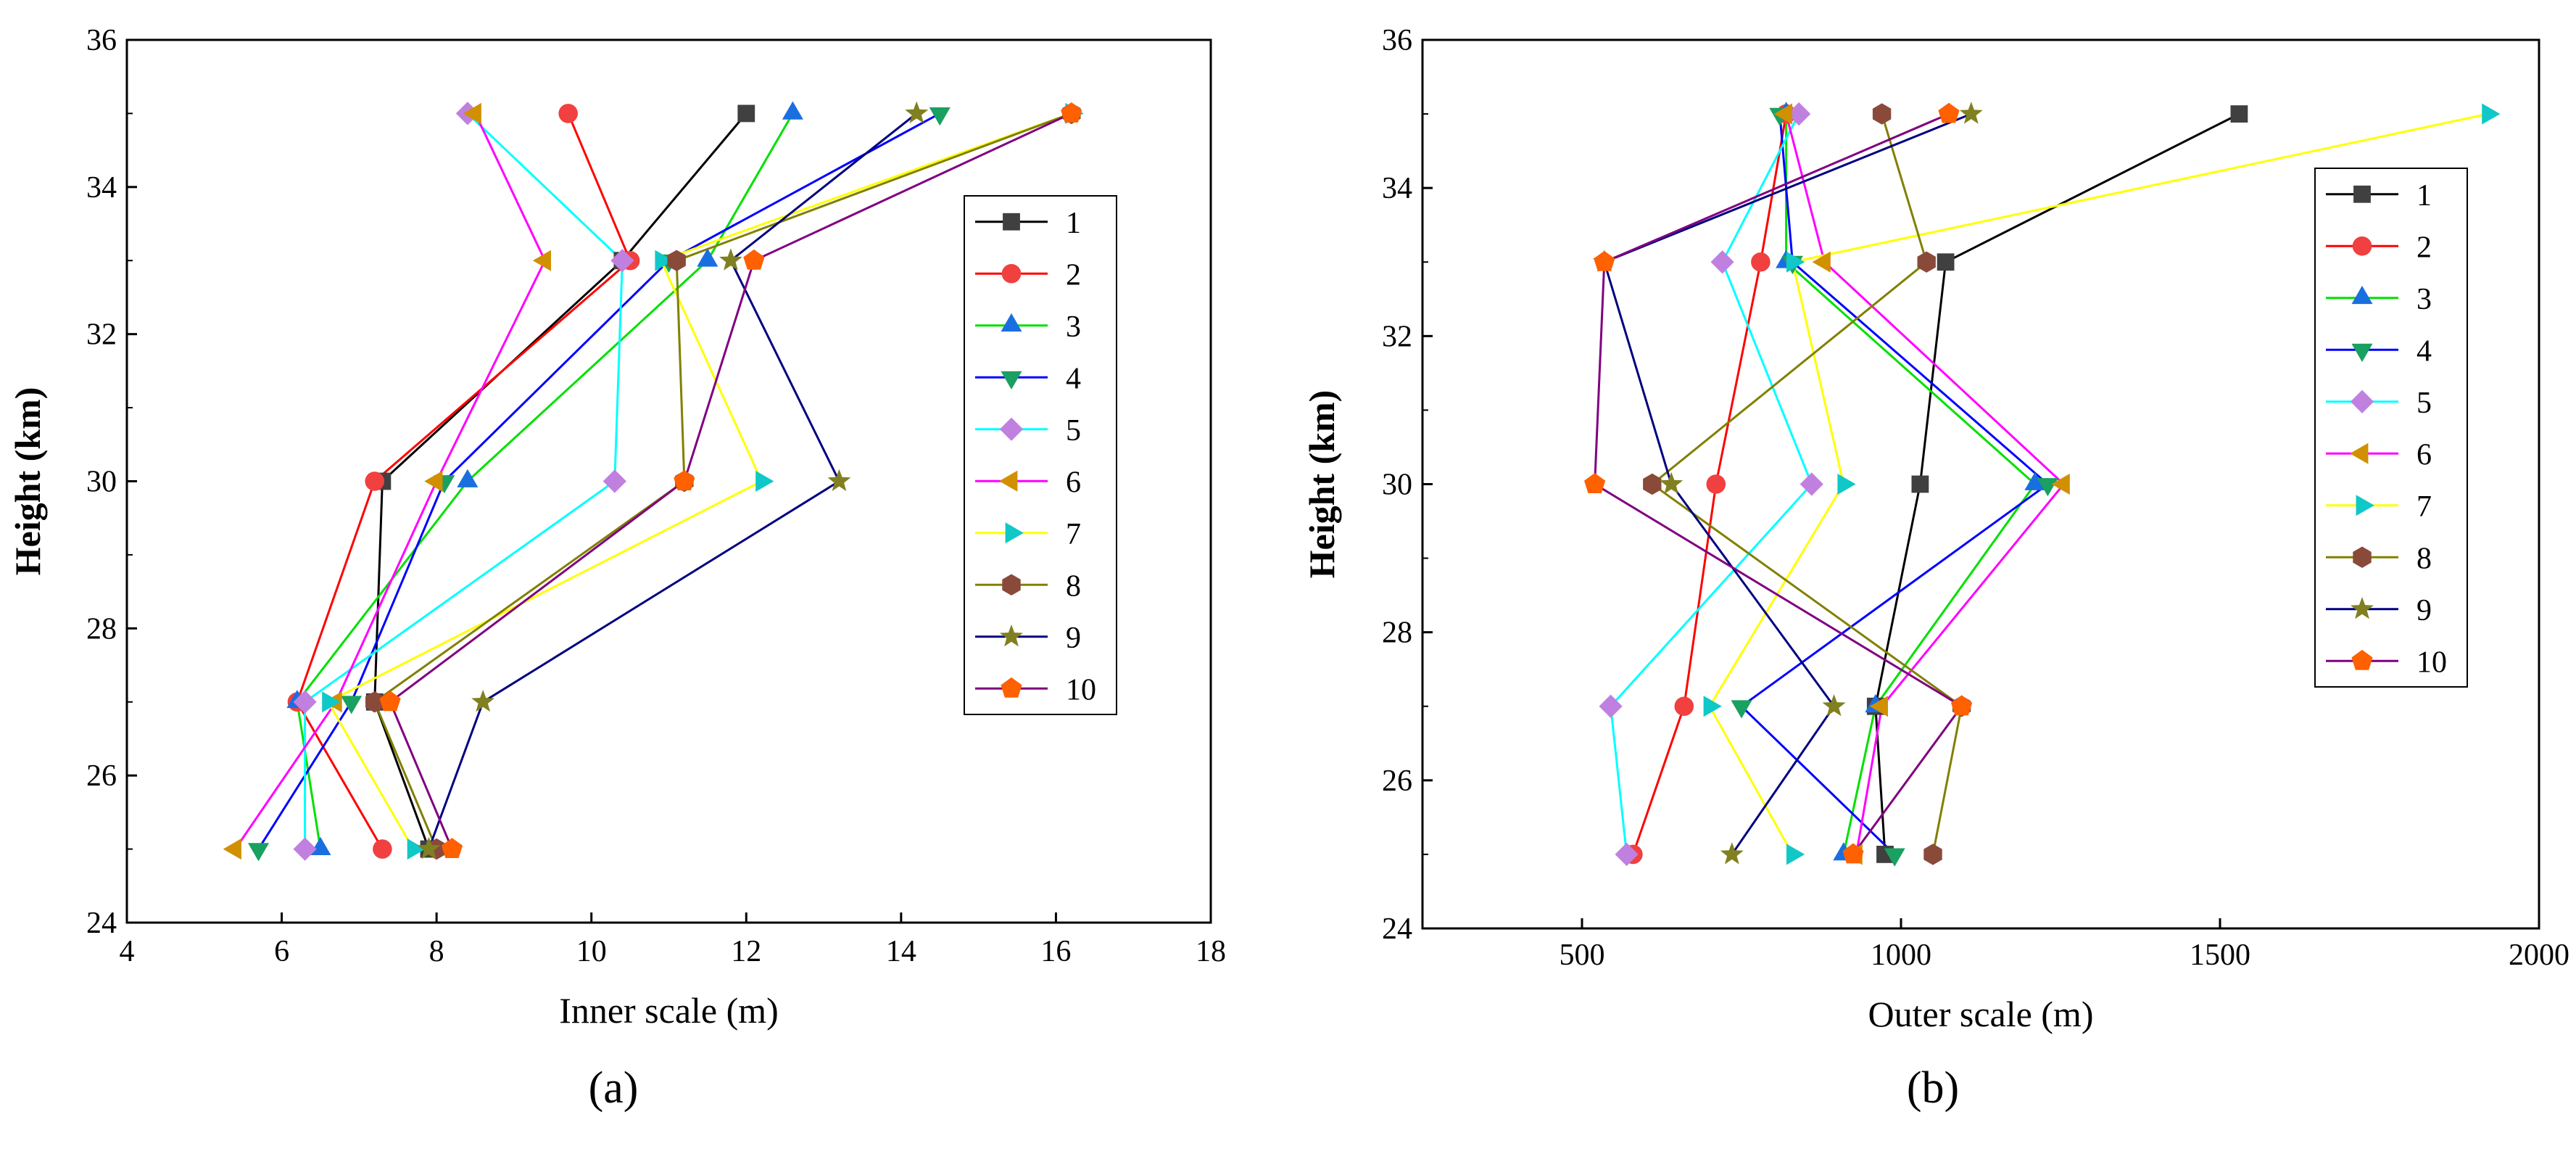 The height and width of the screenshot is (1154, 2576). Describe the element at coordinates (101, 335) in the screenshot. I see `y-tick-label: 32` at that location.